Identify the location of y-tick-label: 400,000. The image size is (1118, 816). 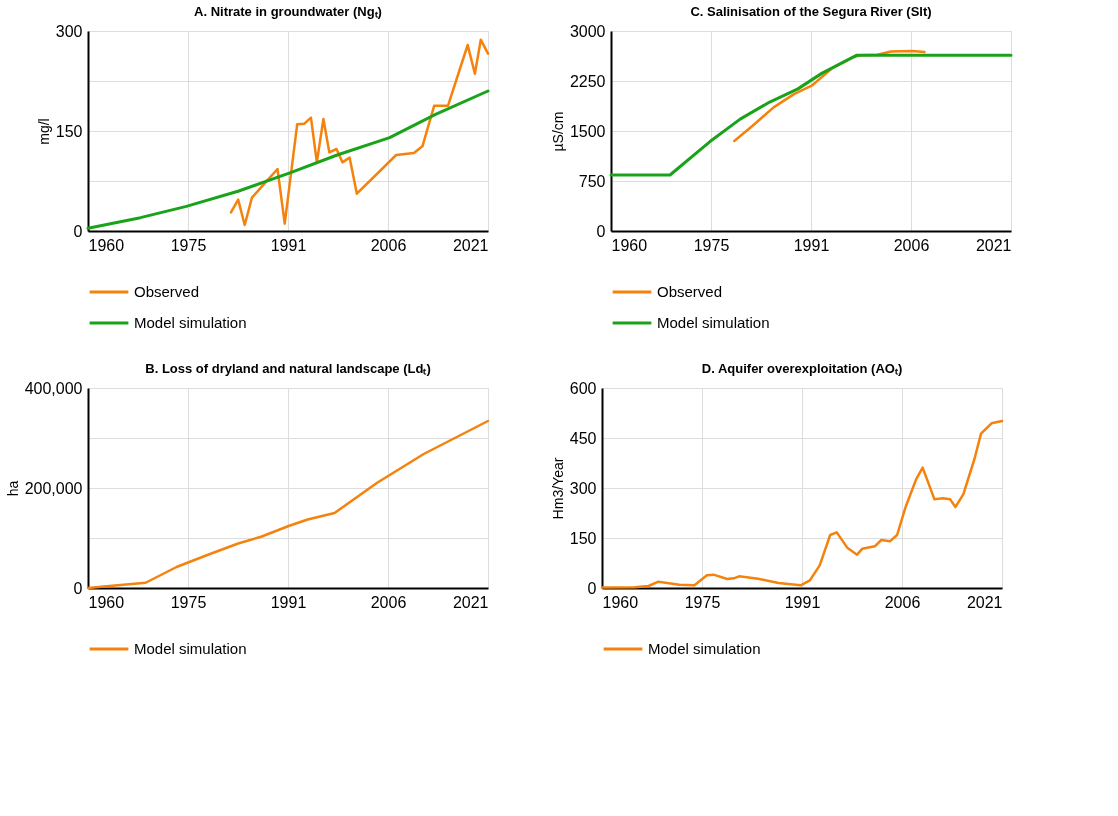
(53, 388).